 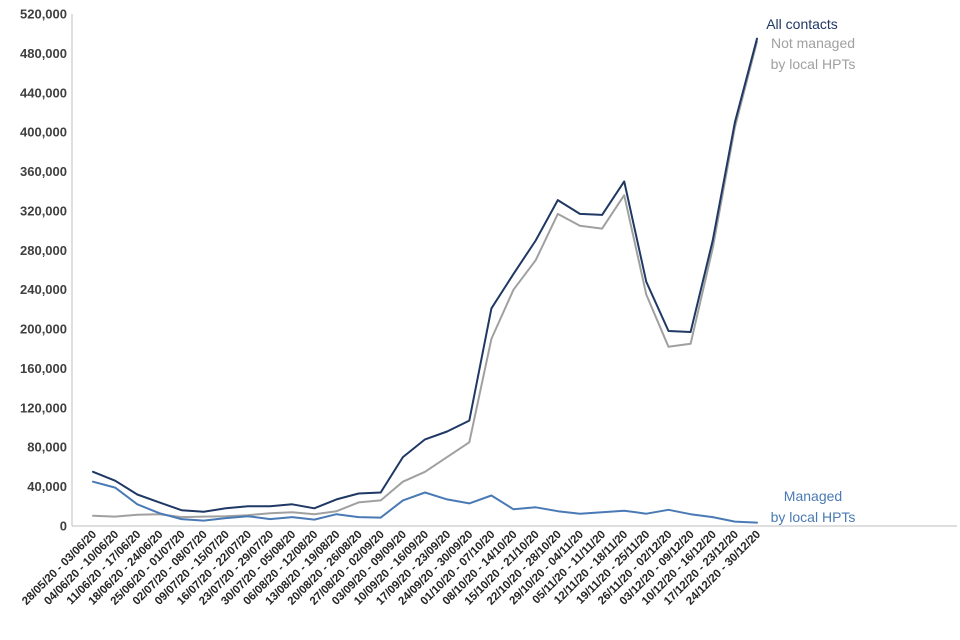 What do you see at coordinates (43, 329) in the screenshot?
I see `y-tick-label: 200,000` at bounding box center [43, 329].